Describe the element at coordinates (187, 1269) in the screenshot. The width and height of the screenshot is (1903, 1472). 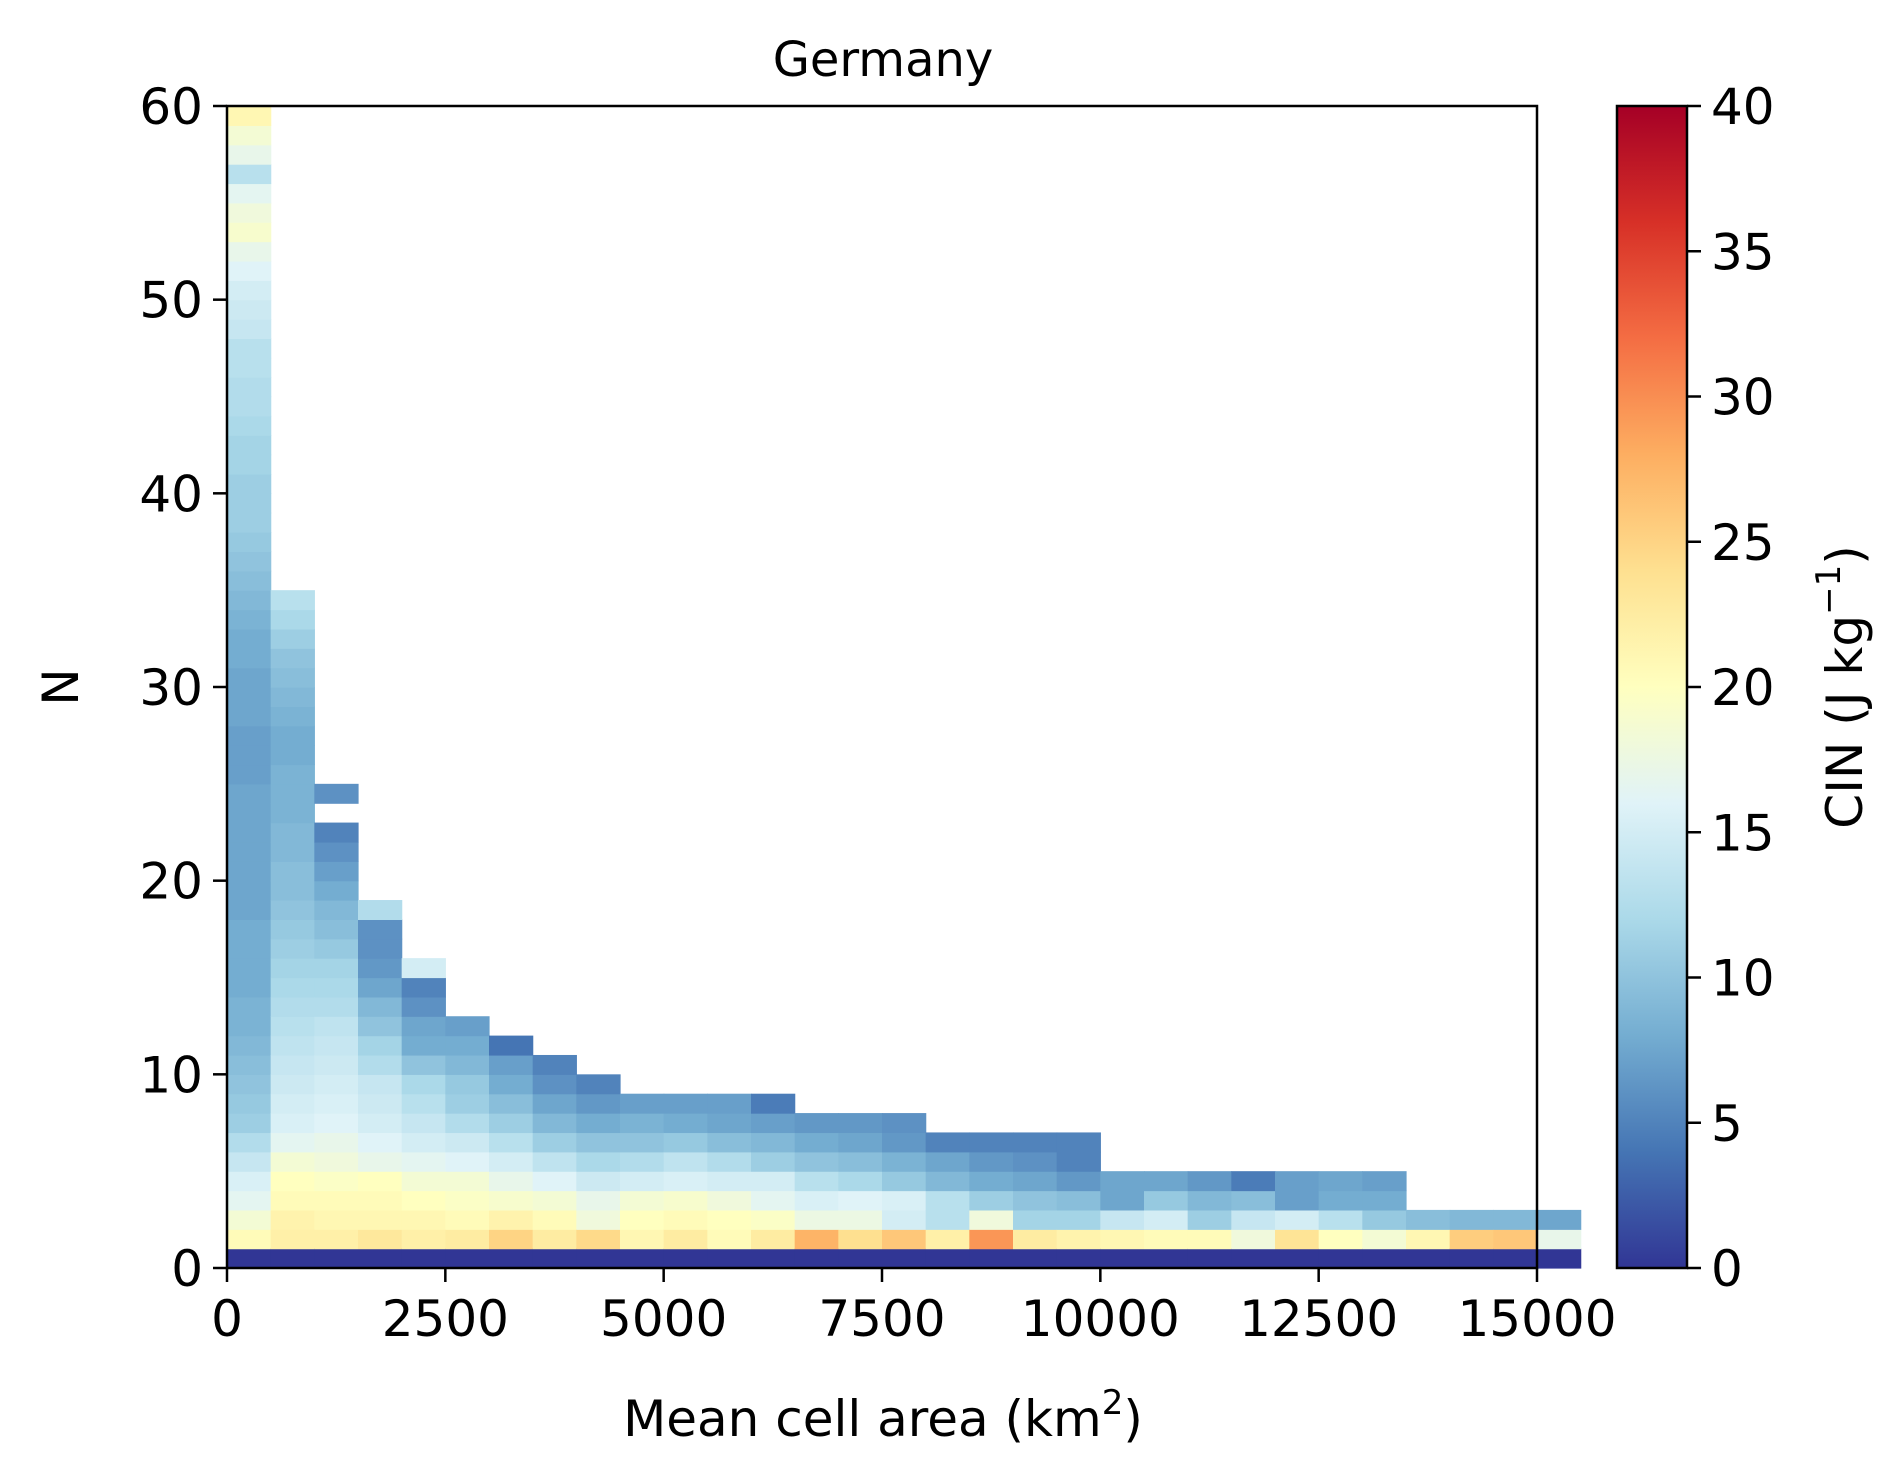
I see `y-tick-label: 0` at that location.